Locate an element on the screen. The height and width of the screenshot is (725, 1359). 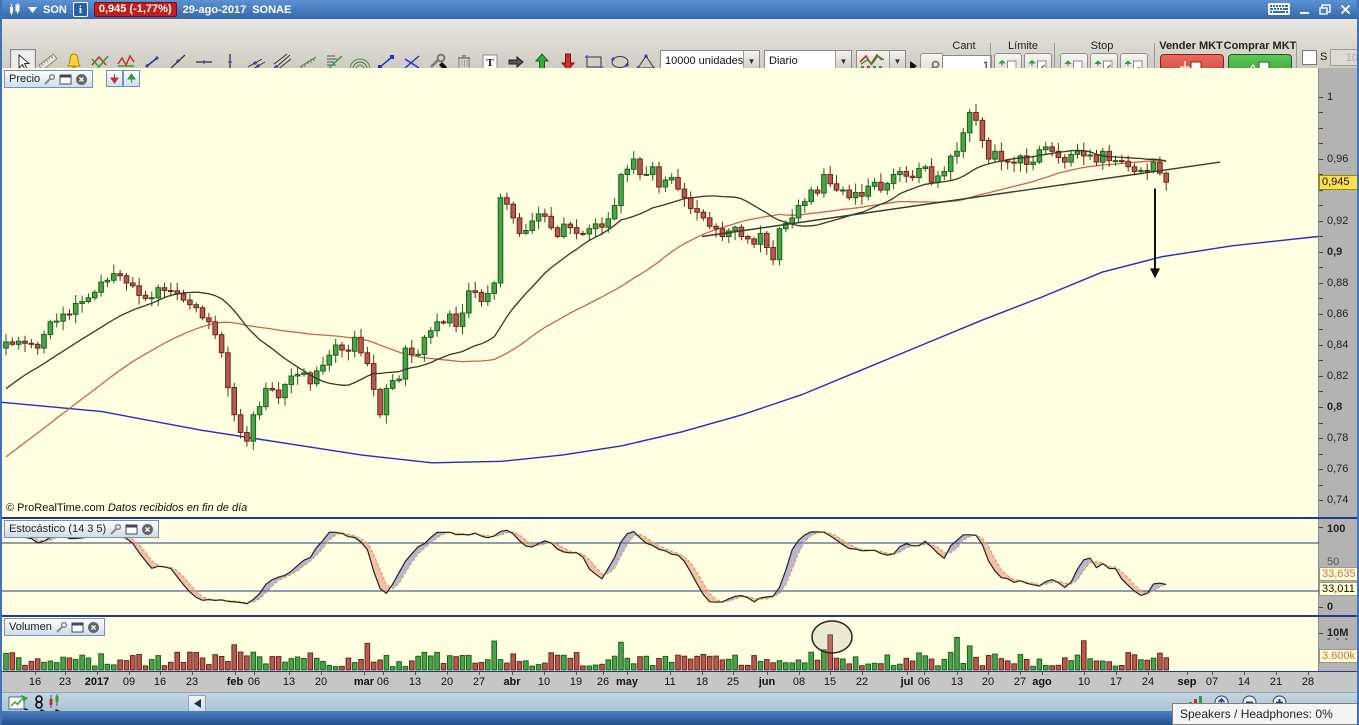
date-axis-label: 13 is located at coordinates (289, 682).